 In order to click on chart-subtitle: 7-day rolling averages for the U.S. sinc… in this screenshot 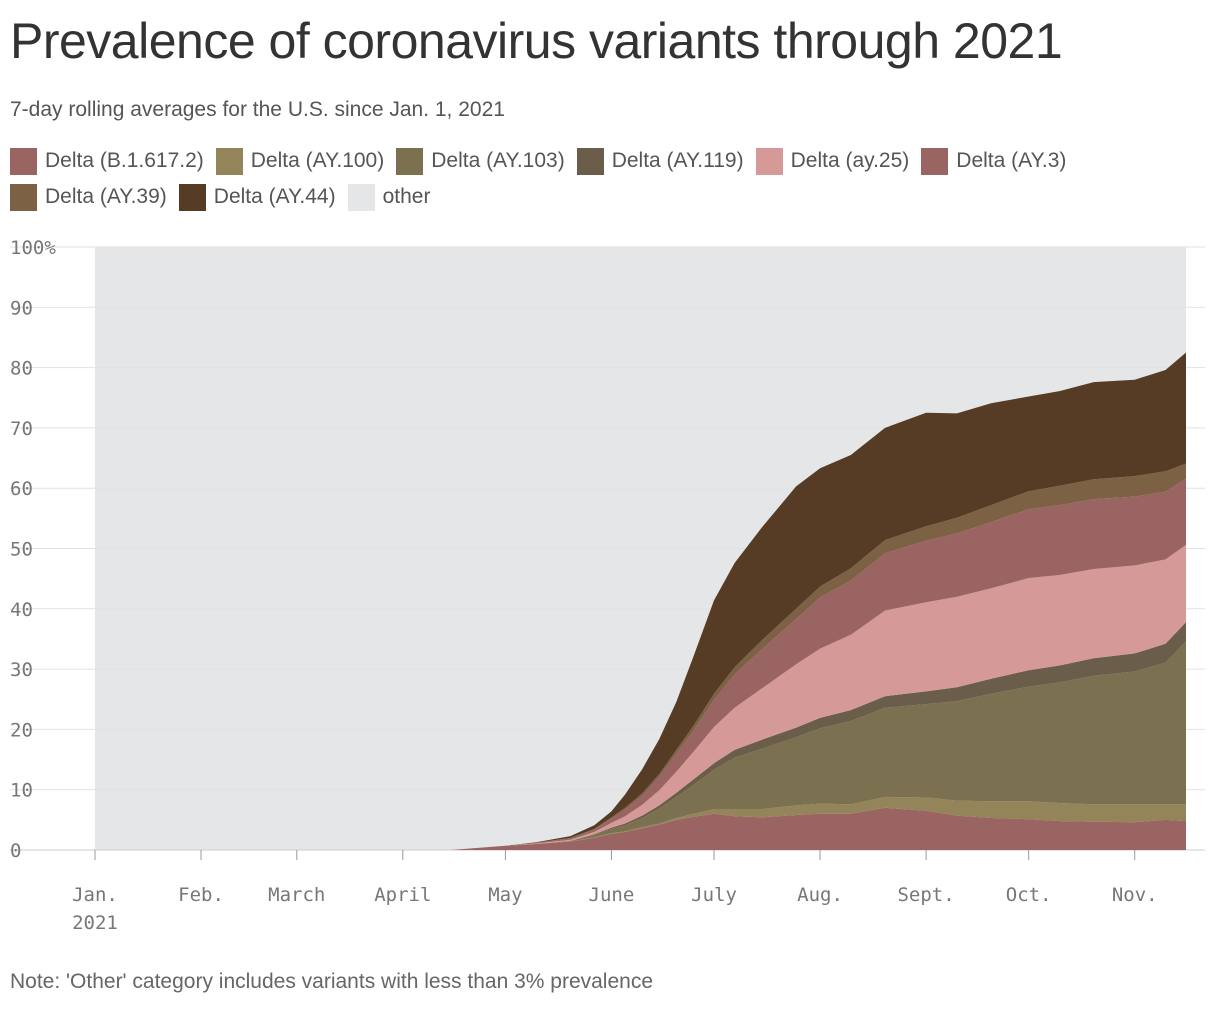, I will do `click(257, 109)`.